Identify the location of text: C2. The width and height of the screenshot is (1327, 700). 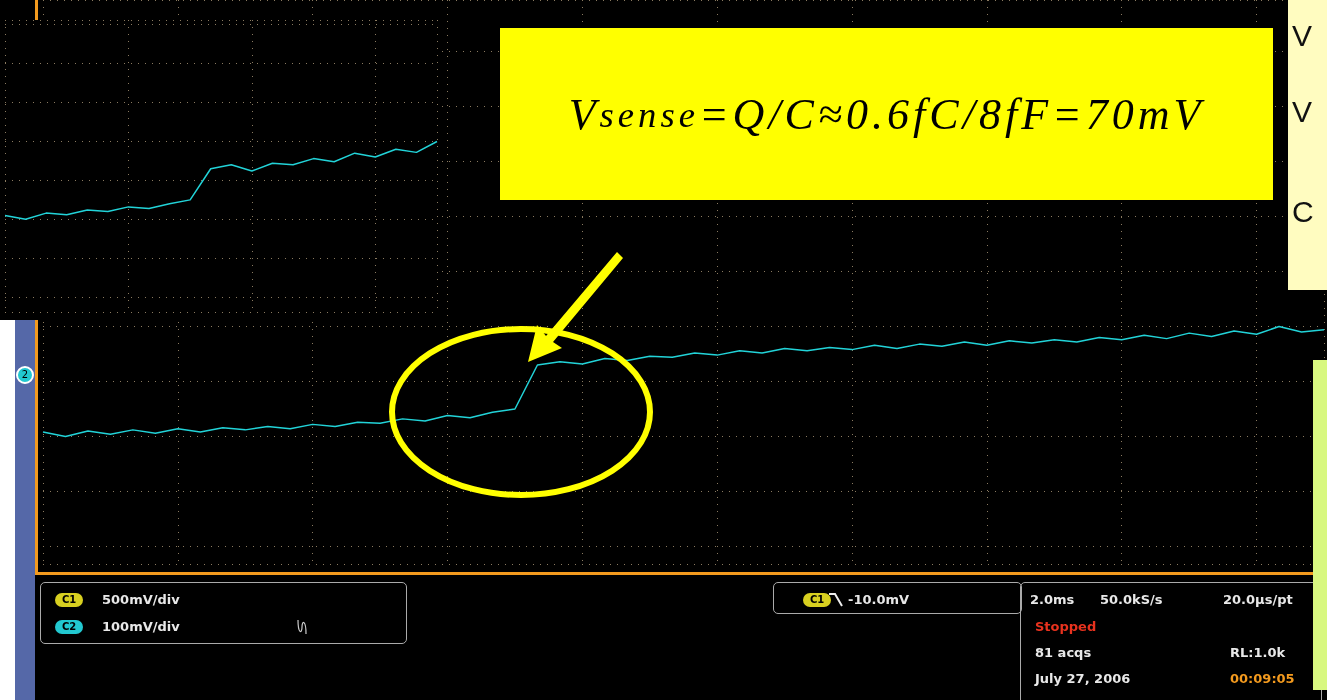
(69, 627).